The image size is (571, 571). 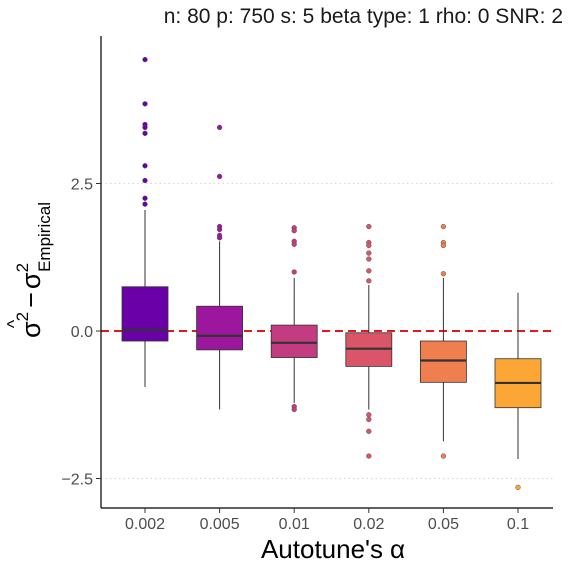 I want to click on x-axis-title: Autotune's α, so click(x=333, y=549).